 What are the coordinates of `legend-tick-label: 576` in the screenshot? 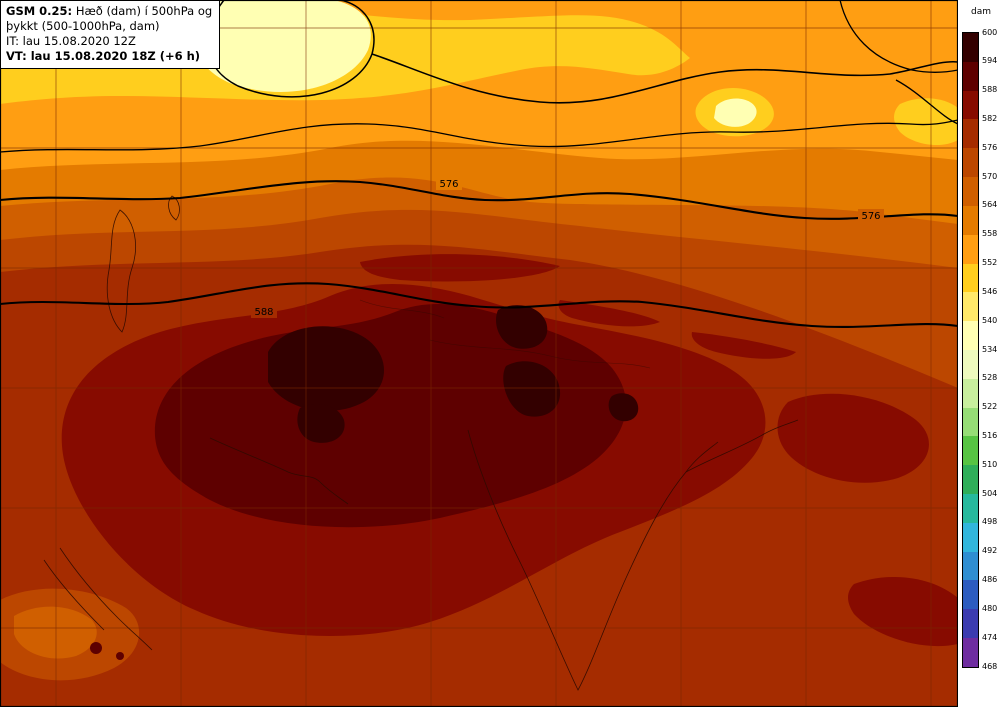 It's located at (990, 147).